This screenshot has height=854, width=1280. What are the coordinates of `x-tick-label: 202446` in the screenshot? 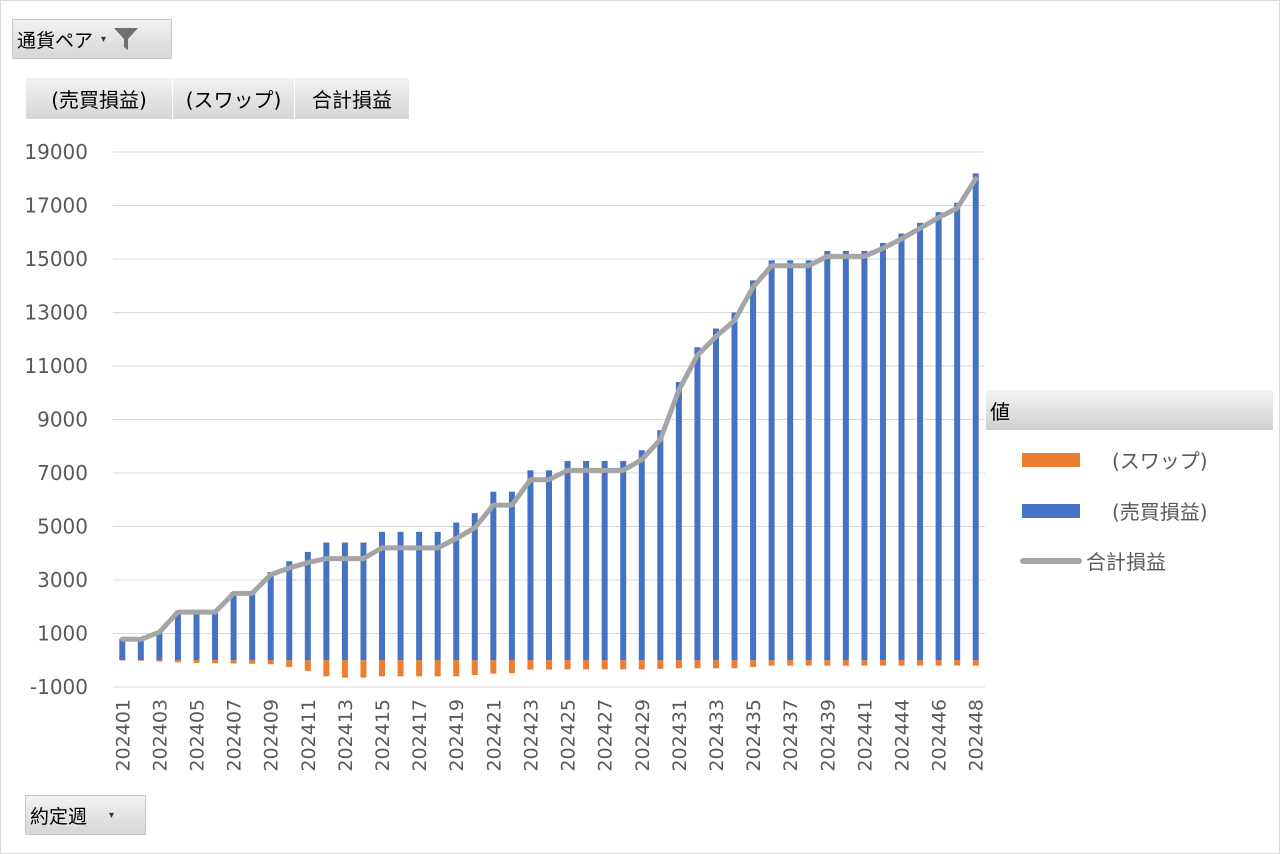 It's located at (940, 735).